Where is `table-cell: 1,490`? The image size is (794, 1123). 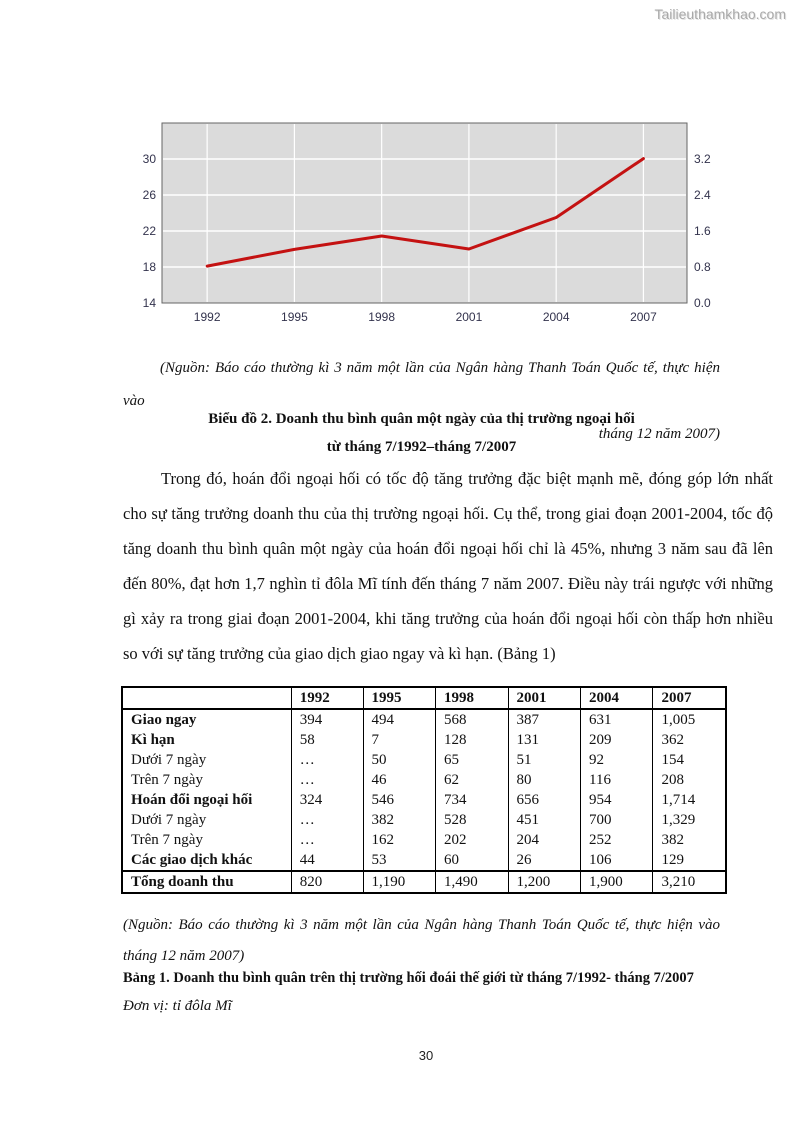 table-cell: 1,490 is located at coordinates (472, 881).